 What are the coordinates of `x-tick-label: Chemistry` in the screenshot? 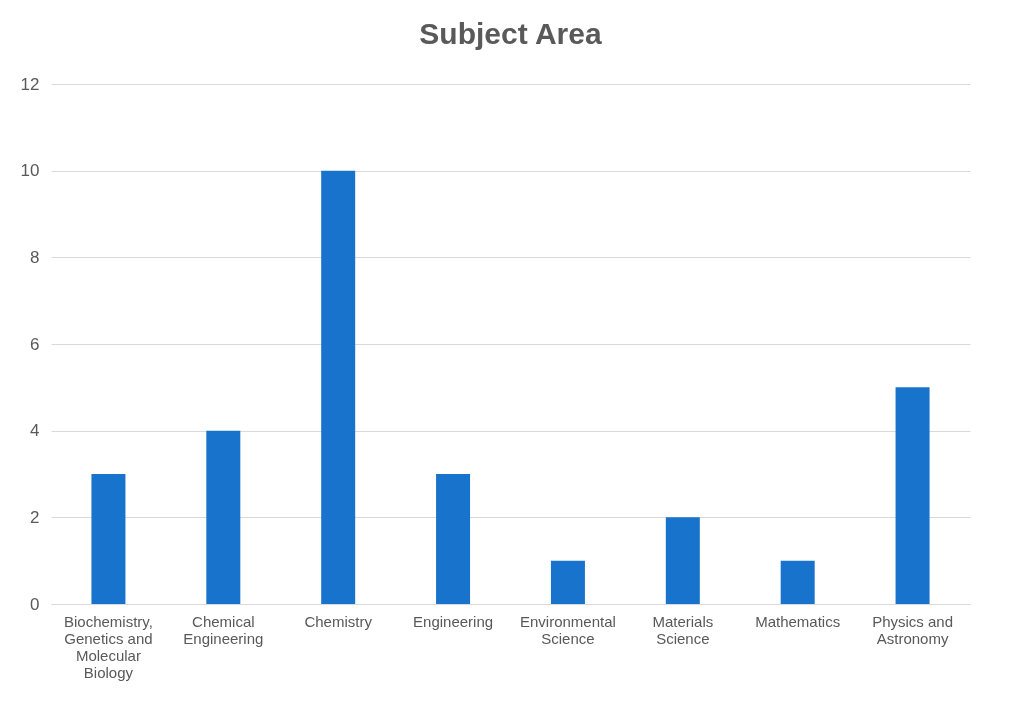 It's located at (338, 621).